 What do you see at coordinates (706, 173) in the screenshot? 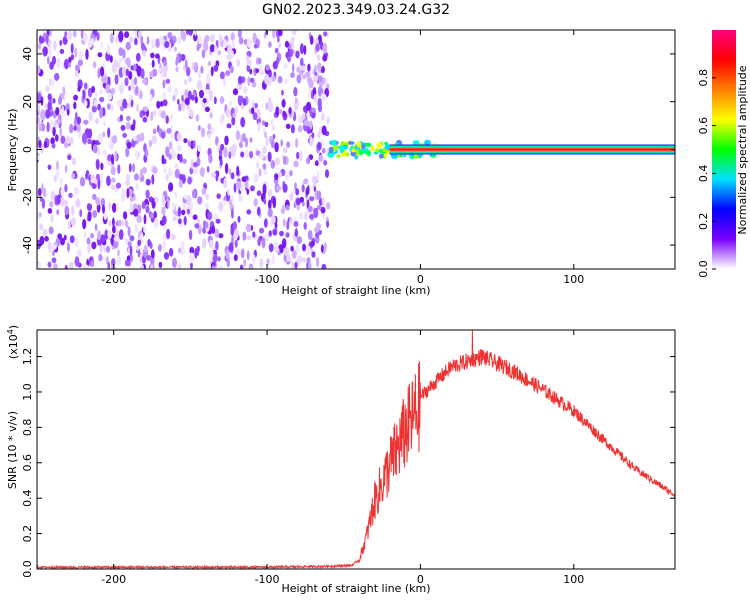
I see `colorbar-ticks: 0.0 0.2 0.4 0.6 0.8` at bounding box center [706, 173].